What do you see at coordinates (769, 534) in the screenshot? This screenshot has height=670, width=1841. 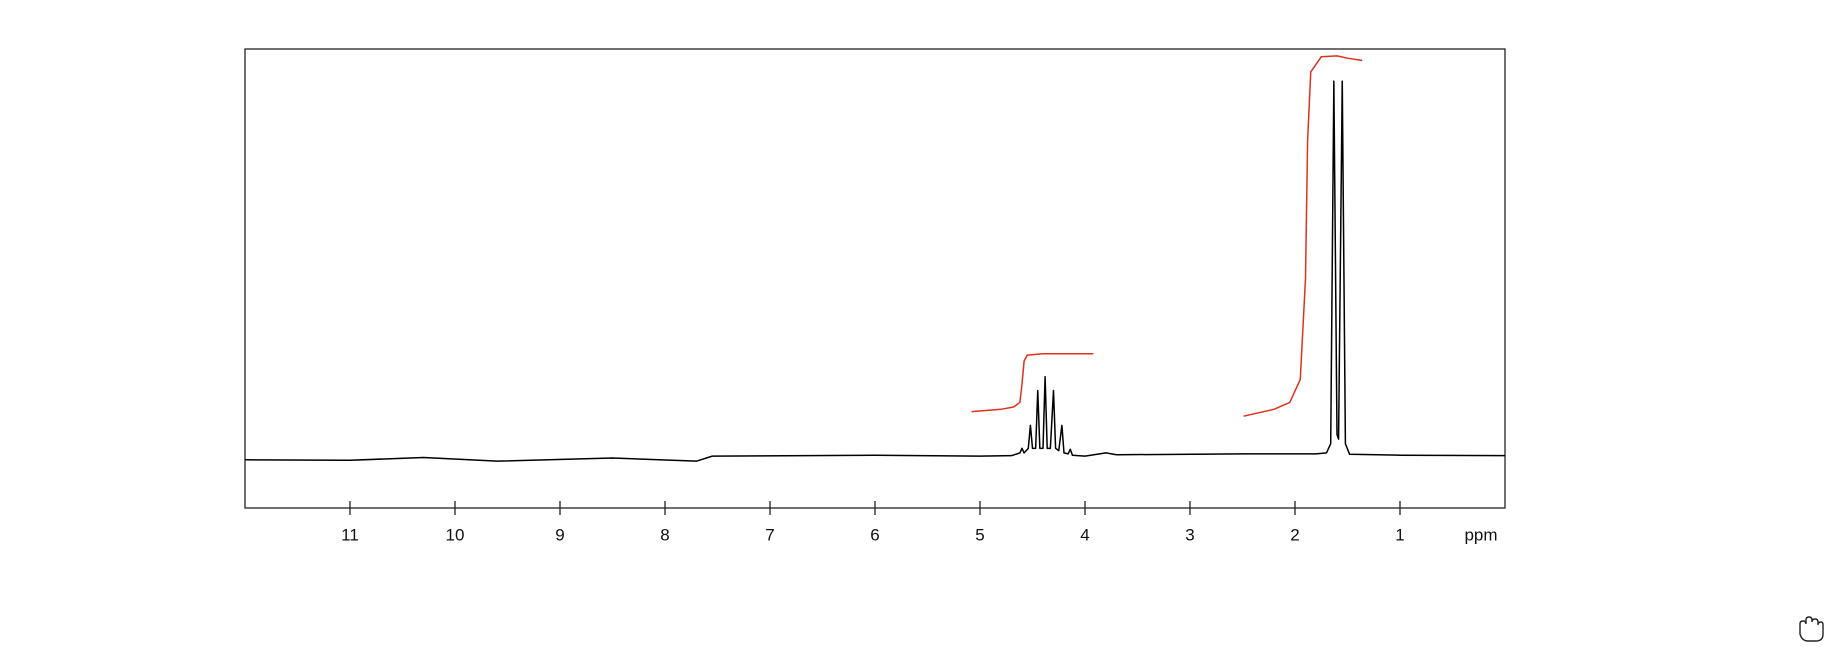 I see `x-tick-label: 7` at bounding box center [769, 534].